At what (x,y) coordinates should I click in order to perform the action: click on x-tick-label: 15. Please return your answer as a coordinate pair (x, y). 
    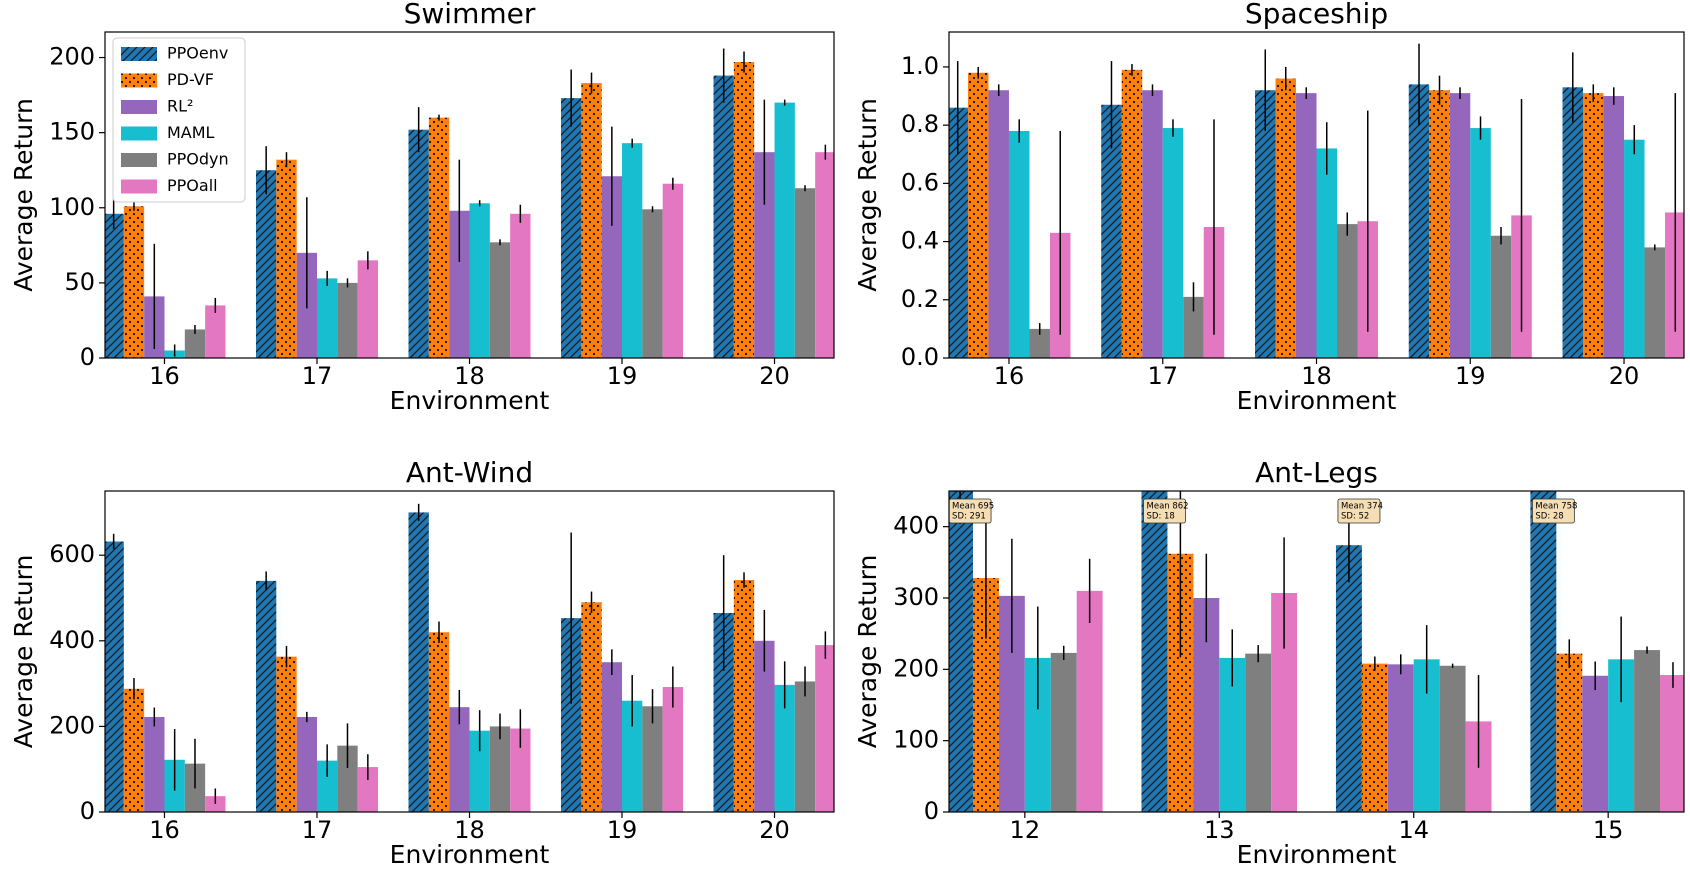
    Looking at the image, I should click on (1608, 830).